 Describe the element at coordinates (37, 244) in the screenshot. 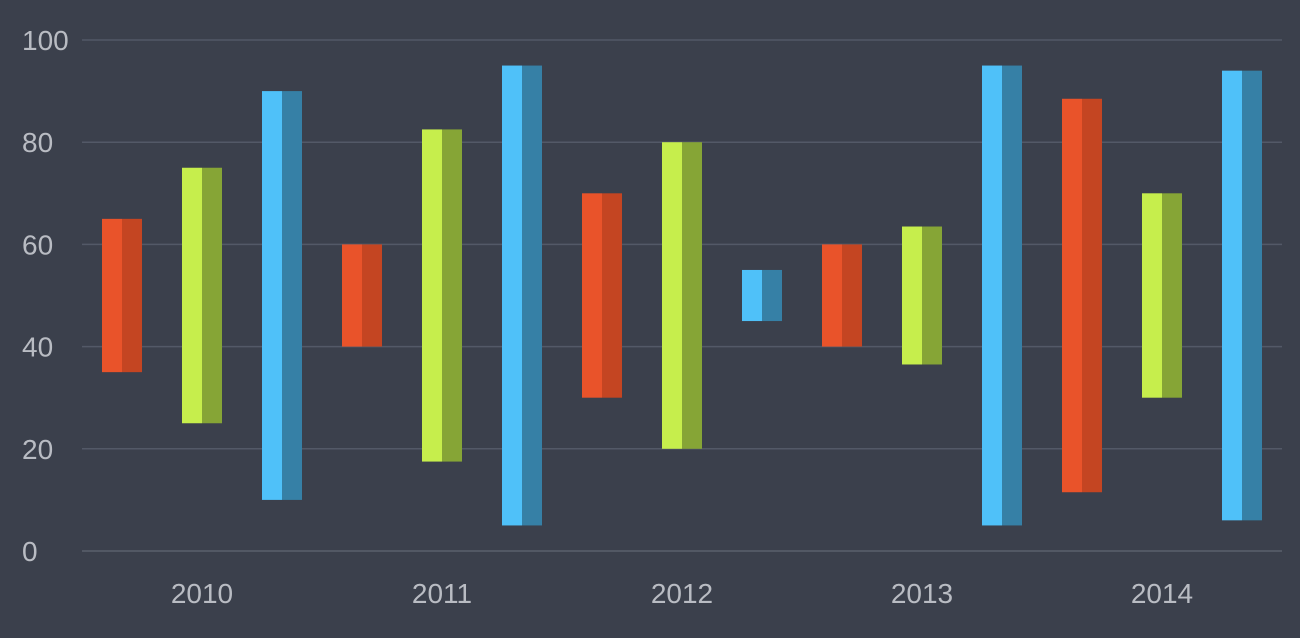

I see `y-tick-label: 60` at that location.